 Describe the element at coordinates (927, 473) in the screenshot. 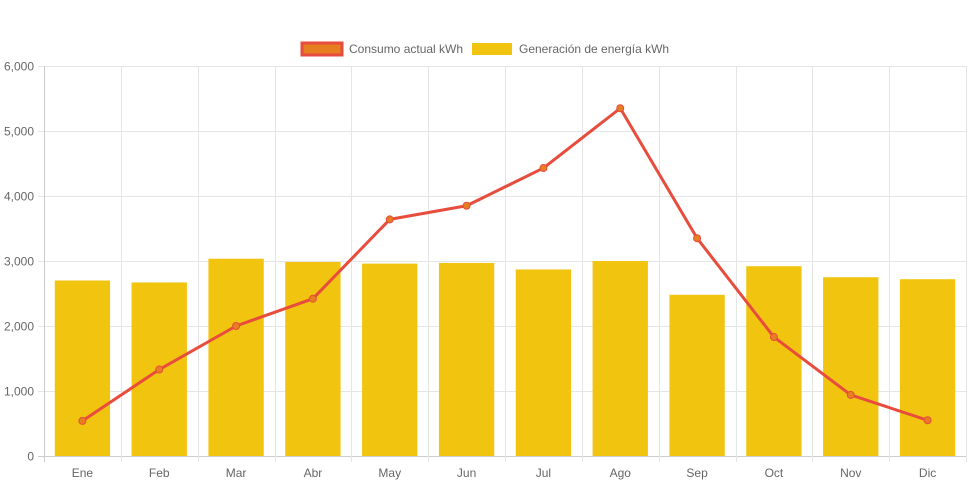

I see `x-tick-label: Dic` at that location.